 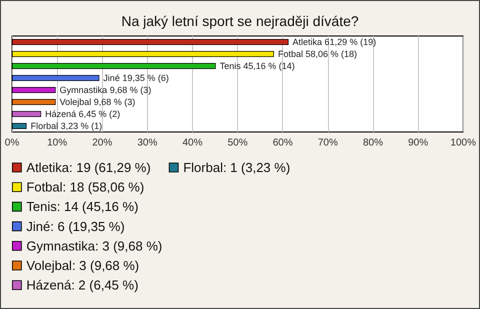 I want to click on x-tick-label: 50%, so click(x=238, y=143).